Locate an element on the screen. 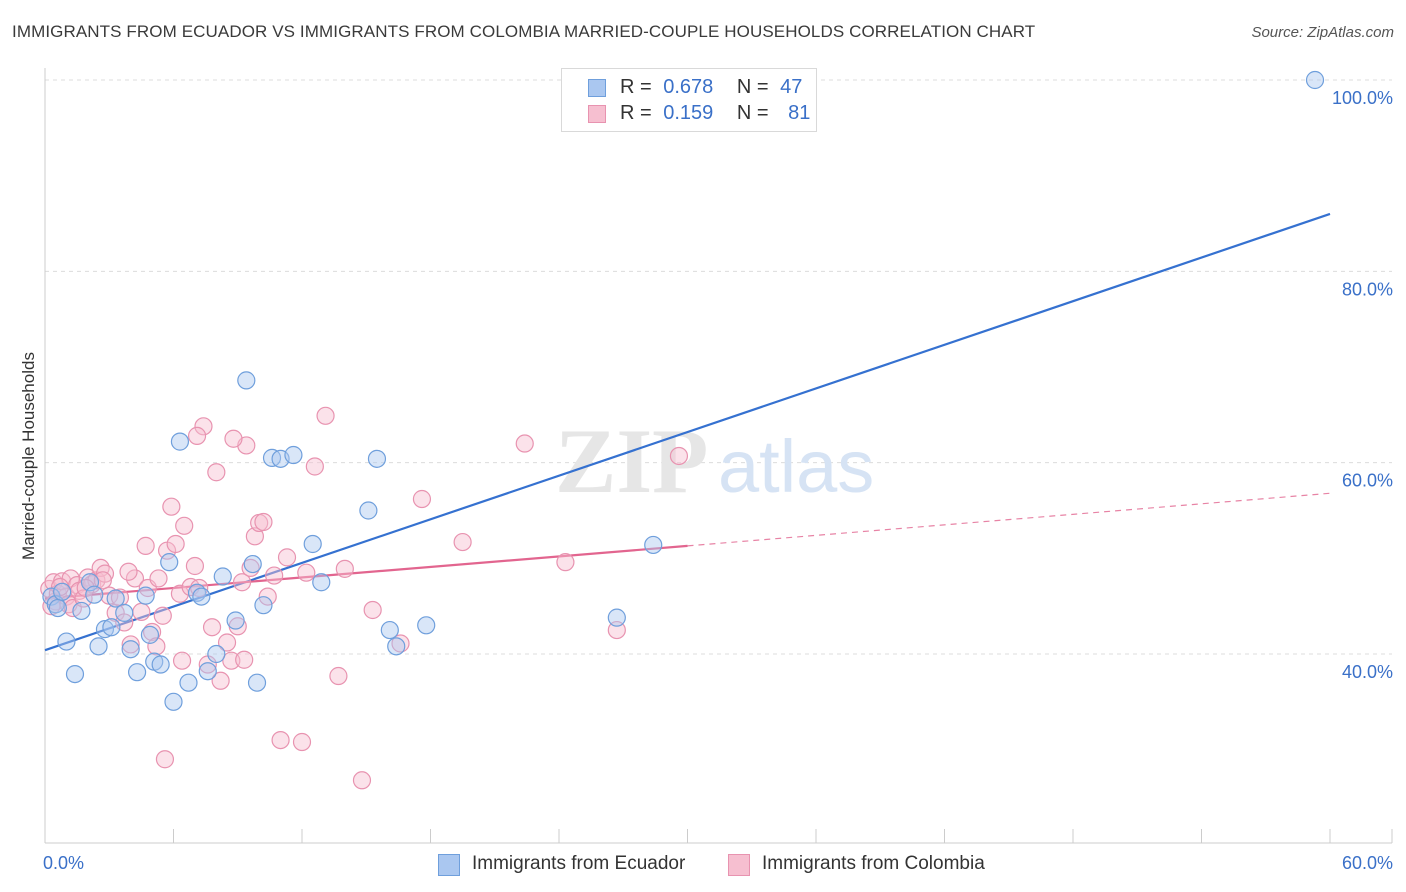  colombia-legend-swatch is located at coordinates (739, 865).